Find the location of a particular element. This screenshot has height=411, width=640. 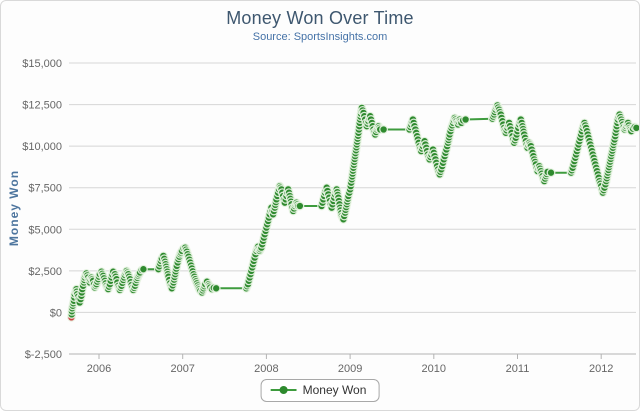

x-axis-tick-label: 2009 is located at coordinates (350, 369).